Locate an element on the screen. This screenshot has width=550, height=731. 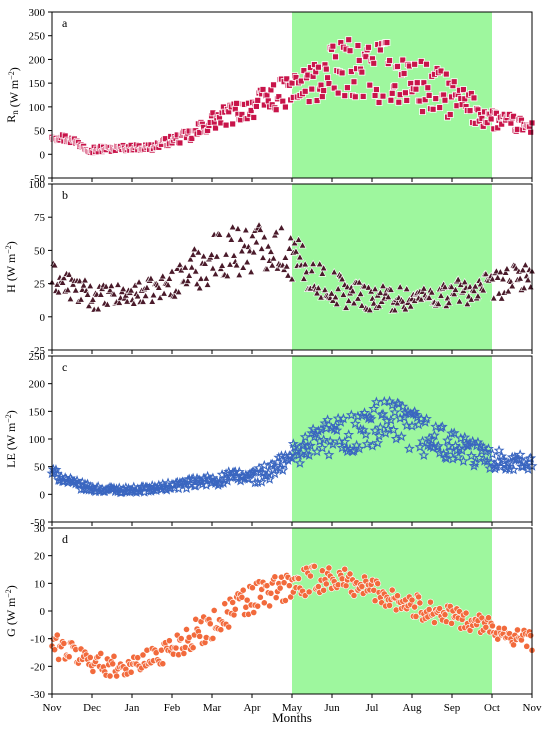
x-axis: Nov Dec Jan Feb Mar Apr May Jun Jul Aug Sep Oct Nov is located at coordinates (292, 704).